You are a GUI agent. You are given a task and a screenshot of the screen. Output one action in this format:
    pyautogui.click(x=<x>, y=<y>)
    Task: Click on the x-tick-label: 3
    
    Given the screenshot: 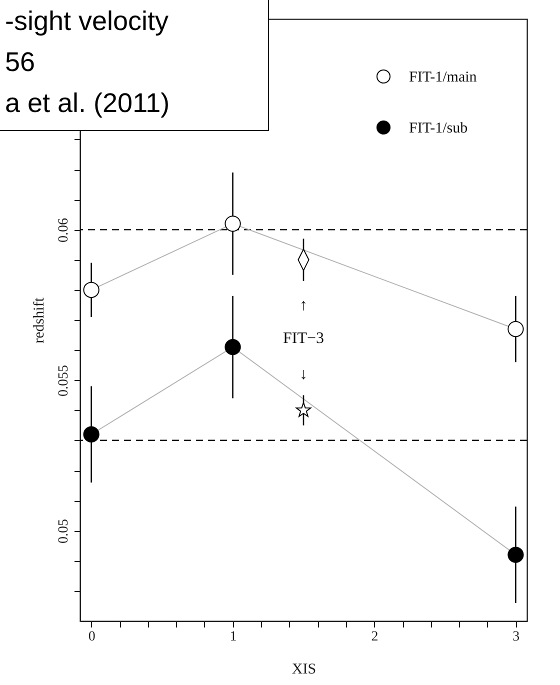 What is the action you would take?
    pyautogui.click(x=516, y=637)
    